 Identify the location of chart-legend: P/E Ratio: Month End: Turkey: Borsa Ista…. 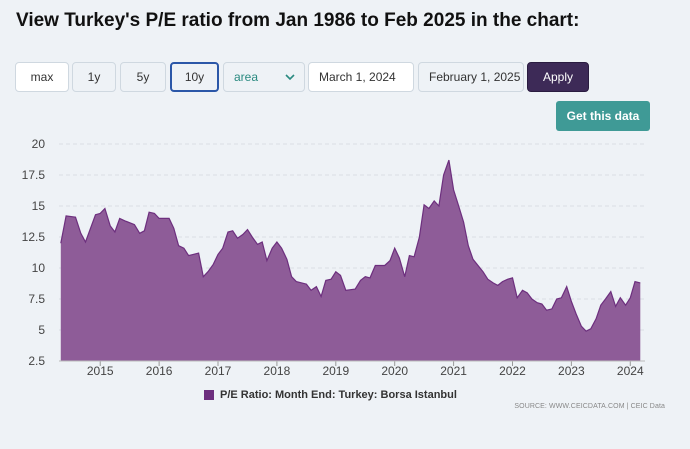
(330, 395).